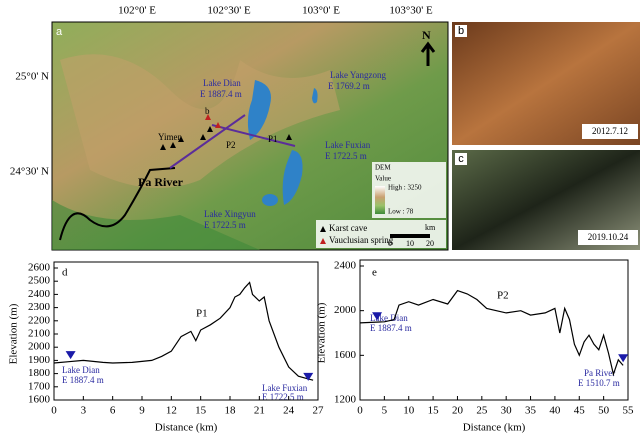  Describe the element at coordinates (39, 320) in the screenshot. I see `y-tick-label: 2200` at that location.